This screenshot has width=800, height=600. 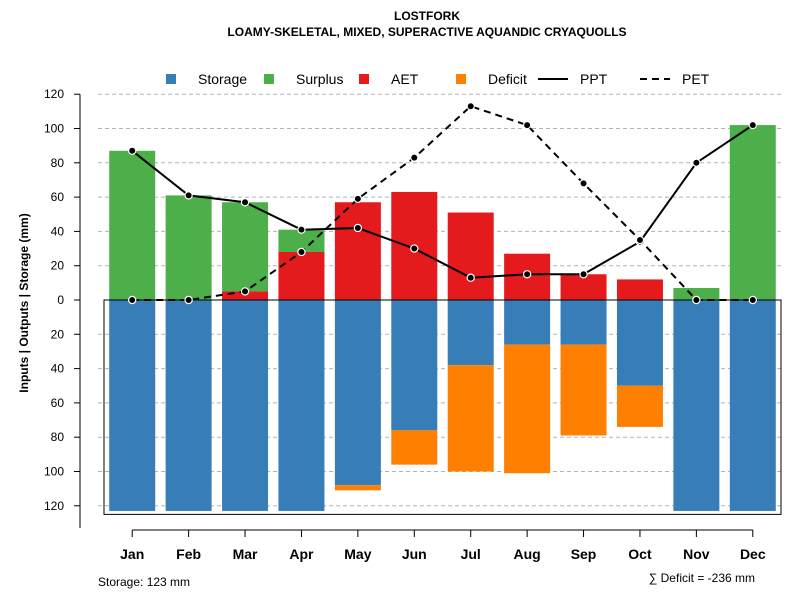 I want to click on bar-aet-oct, so click(x=639, y=289).